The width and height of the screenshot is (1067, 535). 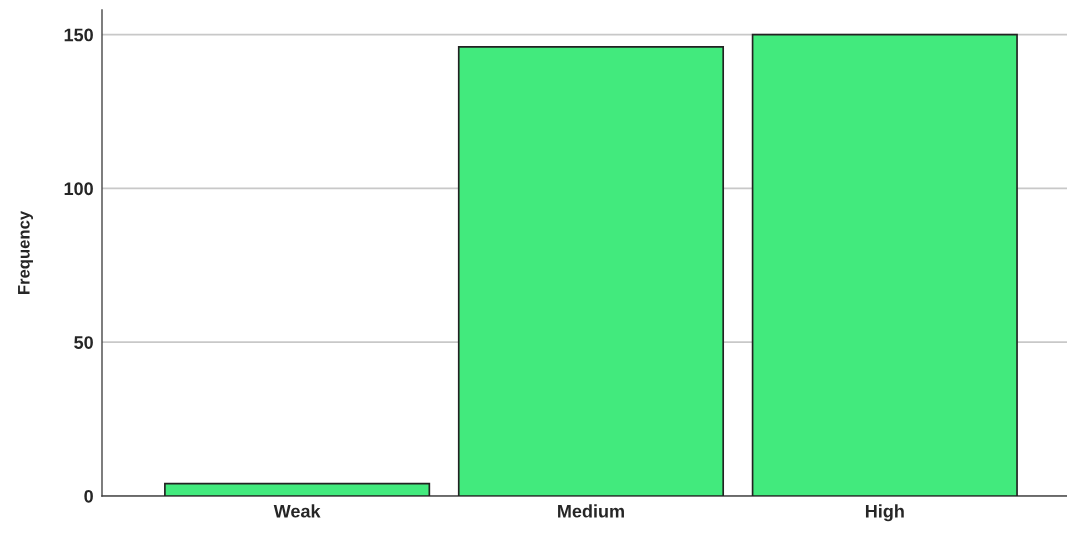 What do you see at coordinates (297, 511) in the screenshot?
I see `x-tick-label: Weak` at bounding box center [297, 511].